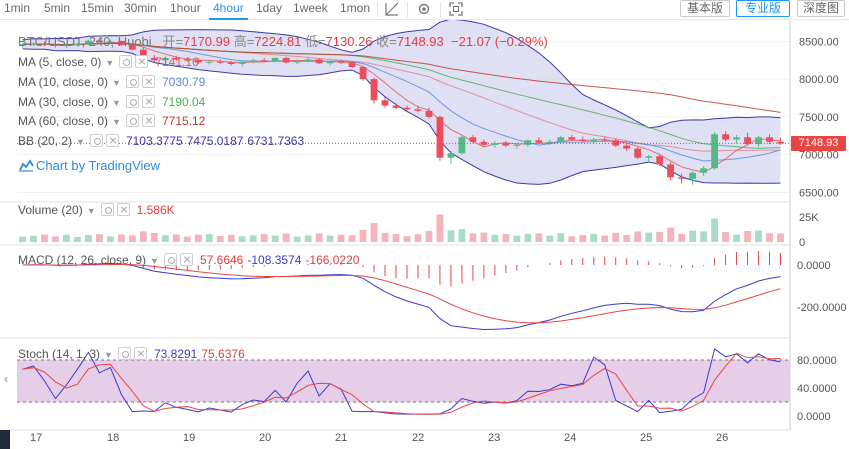 The height and width of the screenshot is (449, 849). I want to click on tradingview-link: Chart by TradingView, so click(98, 165).